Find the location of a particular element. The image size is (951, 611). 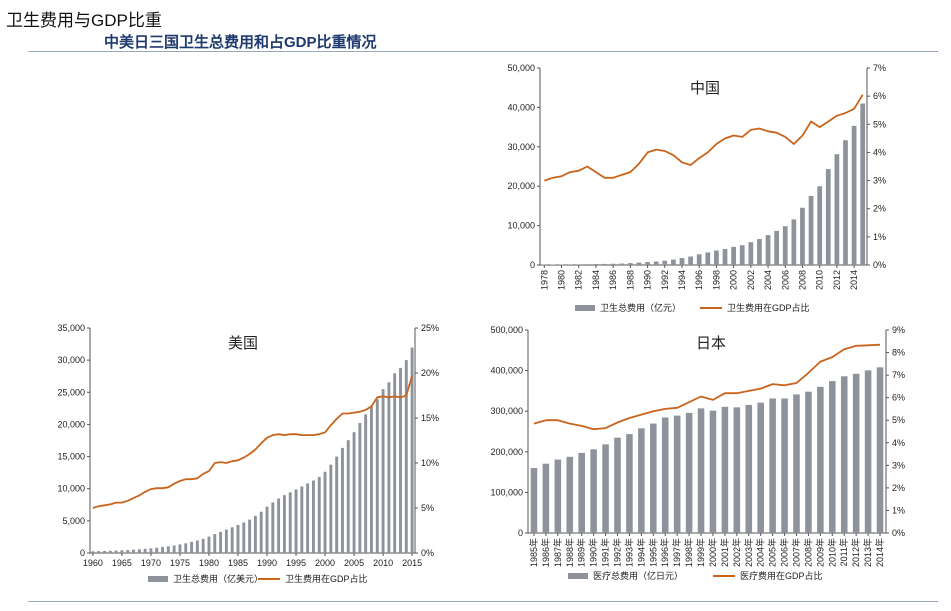

china-x-tick-label: 1994 is located at coordinates (682, 280).